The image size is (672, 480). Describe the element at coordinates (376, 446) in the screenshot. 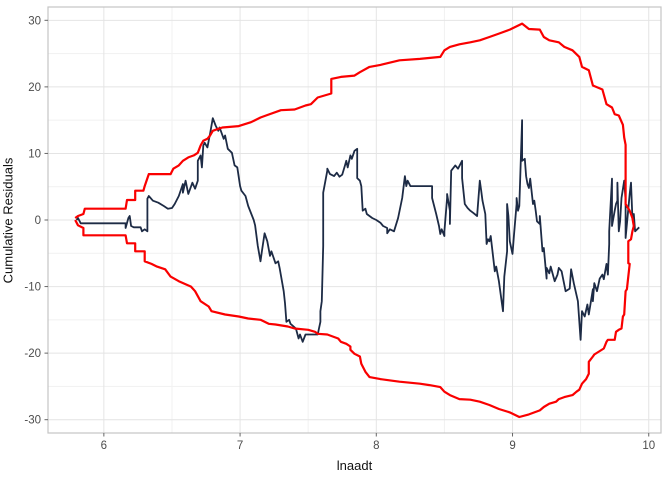

I see `x-tick-label: 8` at that location.